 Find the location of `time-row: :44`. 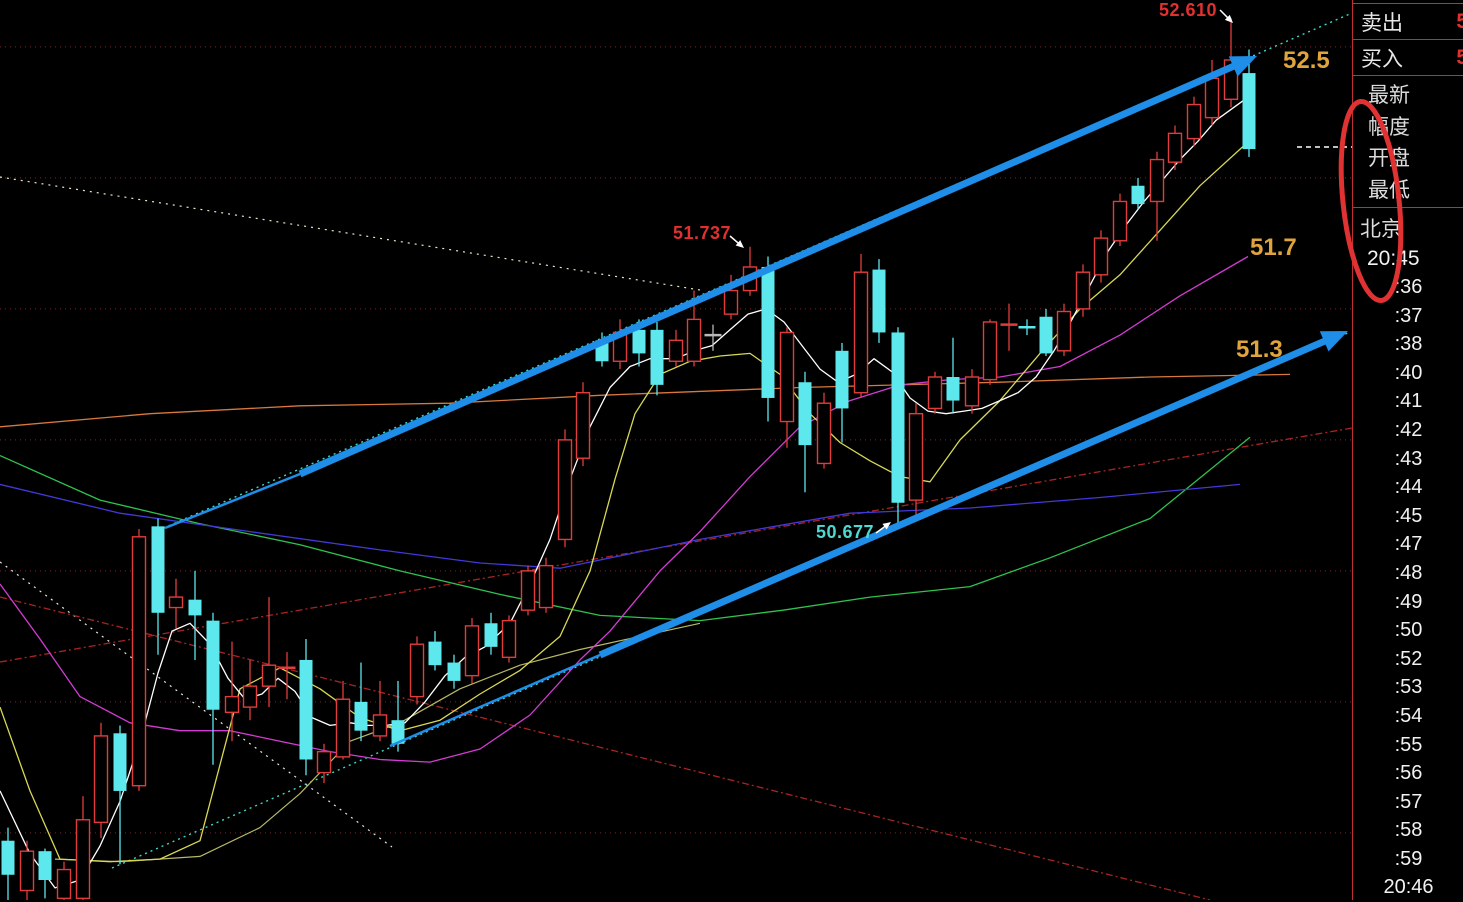

time-row: :44 is located at coordinates (1408, 487).